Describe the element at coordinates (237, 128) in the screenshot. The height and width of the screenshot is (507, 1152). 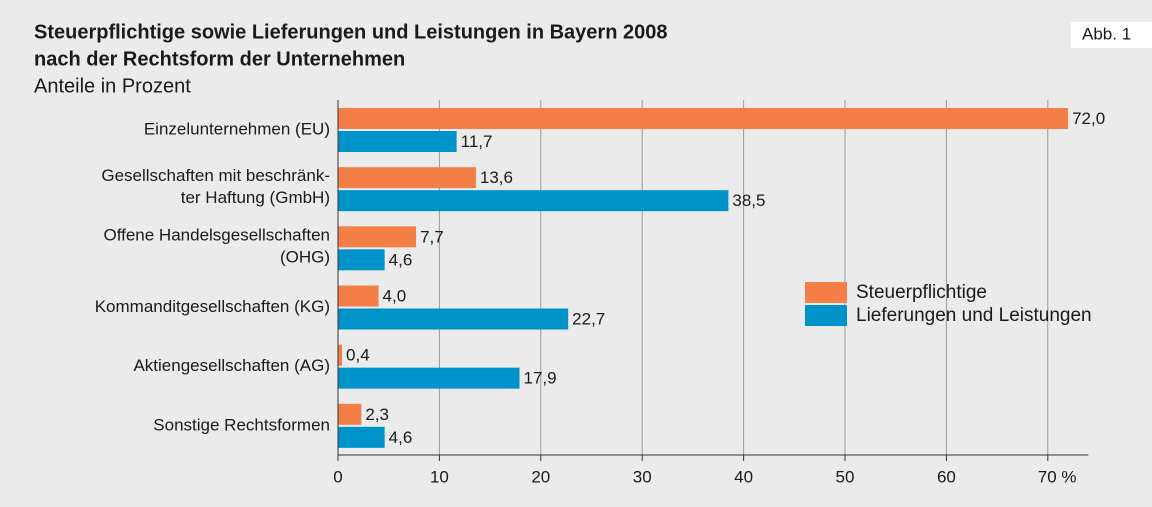
I see `y-tick-label: Einzelunternehmen (EU)` at that location.